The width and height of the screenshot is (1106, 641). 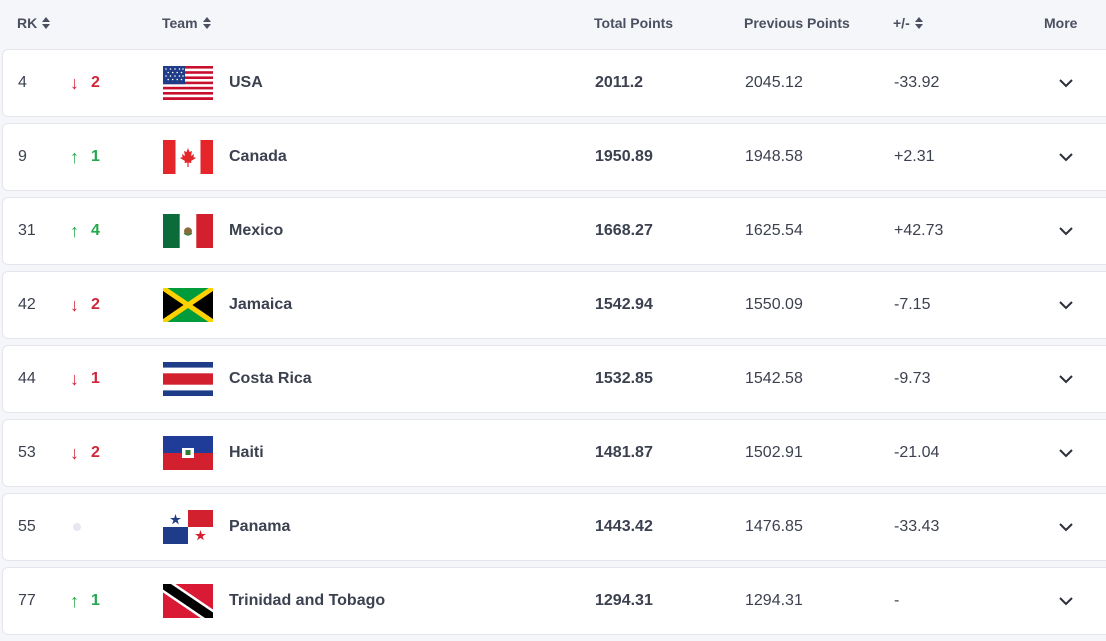 I want to click on diff-column-header: +/-, so click(x=908, y=23).